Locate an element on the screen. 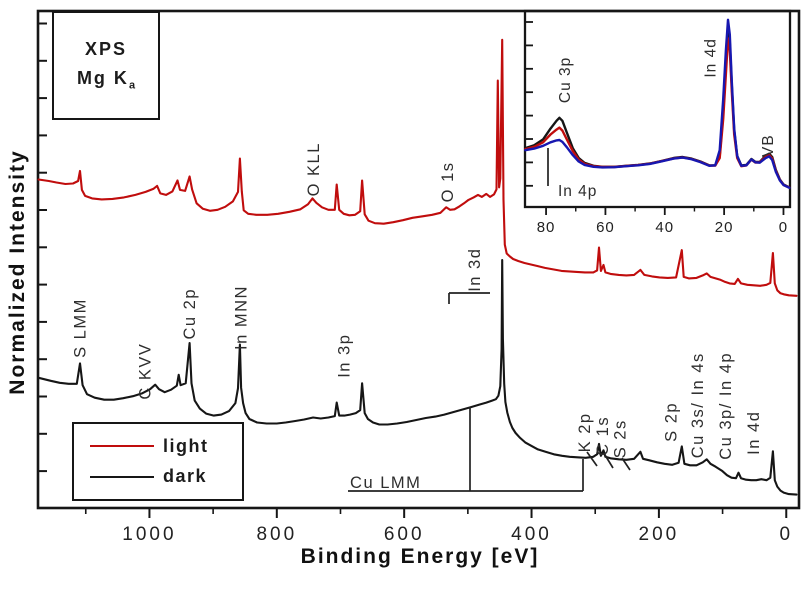 The image size is (812, 600). inset-plot-x-ticks: 80 60 40 20 0 is located at coordinates (662, 221).